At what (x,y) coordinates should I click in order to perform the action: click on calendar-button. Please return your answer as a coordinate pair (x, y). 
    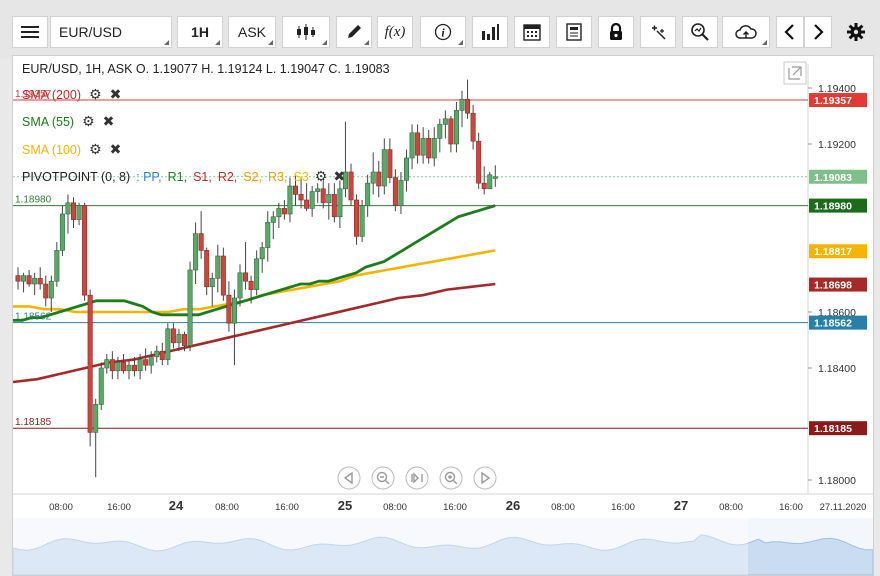
    Looking at the image, I should click on (532, 32).